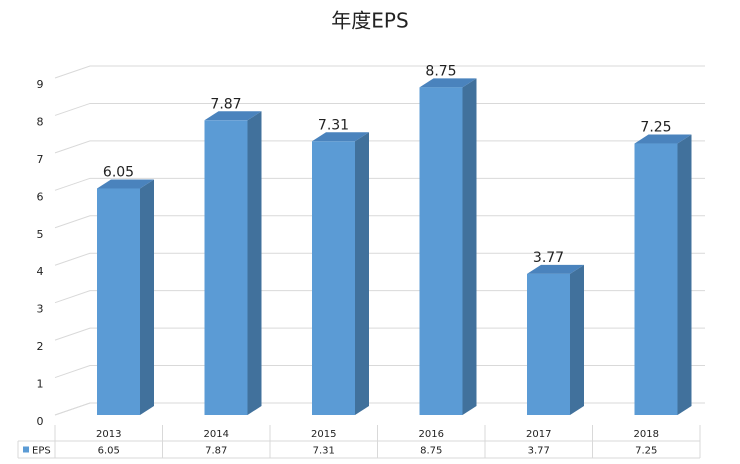 The width and height of the screenshot is (740, 464). What do you see at coordinates (40, 84) in the screenshot?
I see `y-tick-label: 9` at bounding box center [40, 84].